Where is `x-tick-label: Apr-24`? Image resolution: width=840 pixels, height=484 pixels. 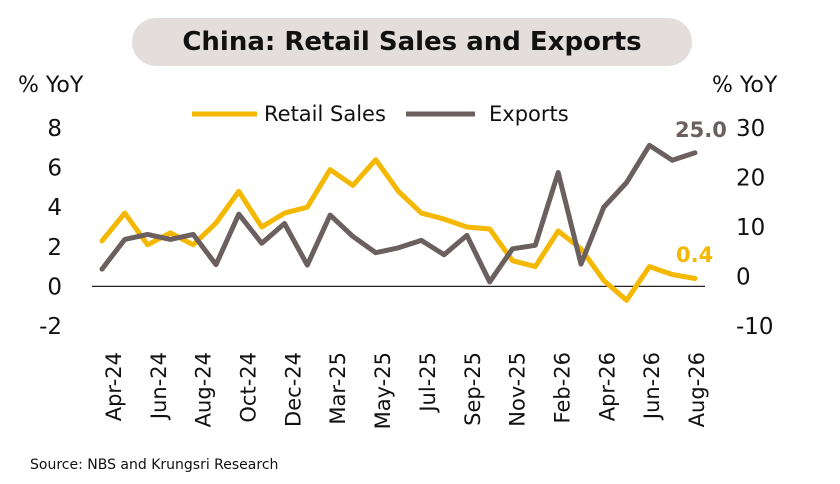
x-tick-label: Apr-24 is located at coordinates (114, 386).